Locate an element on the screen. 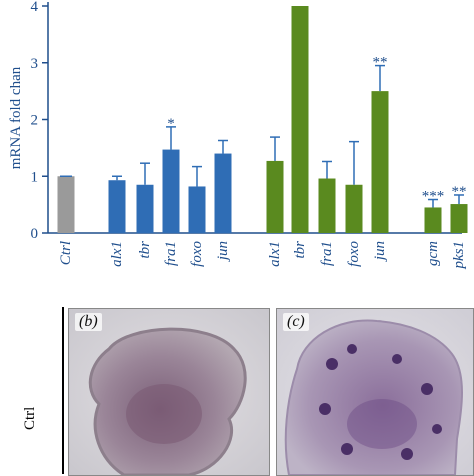 Image resolution: width=474 pixels, height=476 pixels. significance-label: * is located at coordinates (171, 124).